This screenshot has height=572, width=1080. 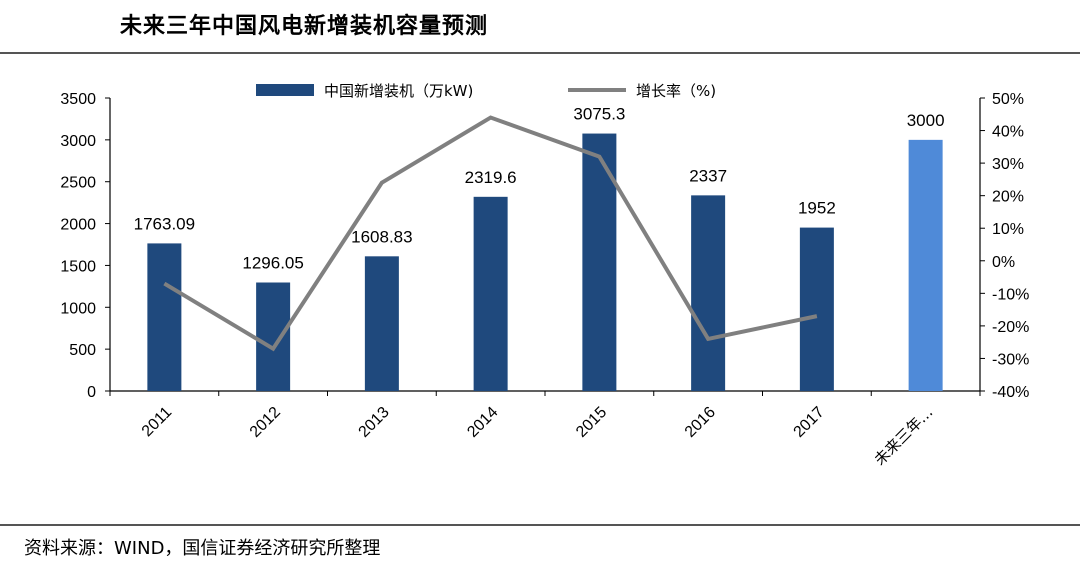 I want to click on right-tick-label: -20%, so click(x=1010, y=327).